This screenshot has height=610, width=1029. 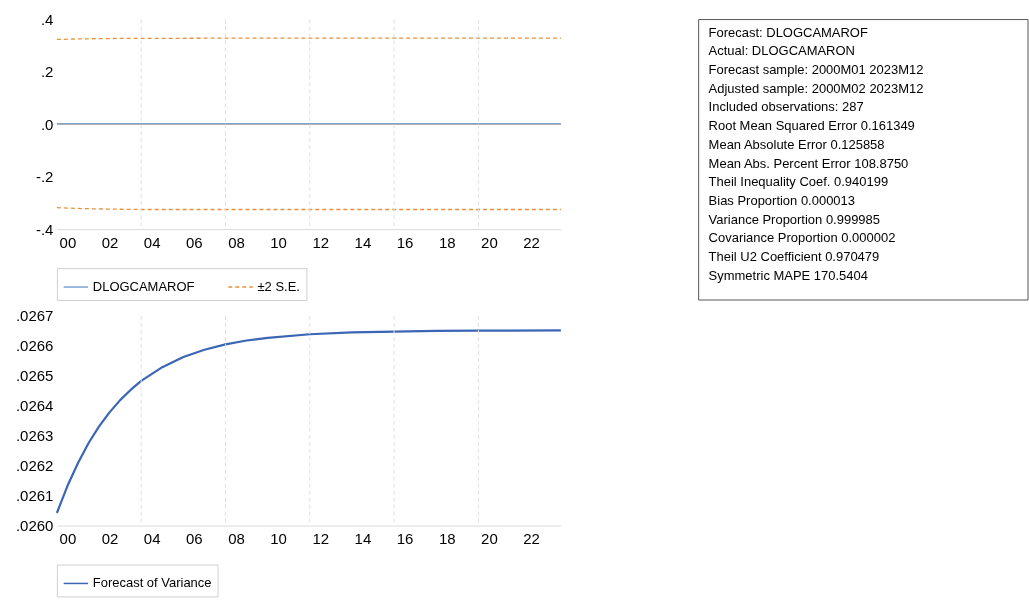 I want to click on text: Included observations: 287, so click(x=786, y=107).